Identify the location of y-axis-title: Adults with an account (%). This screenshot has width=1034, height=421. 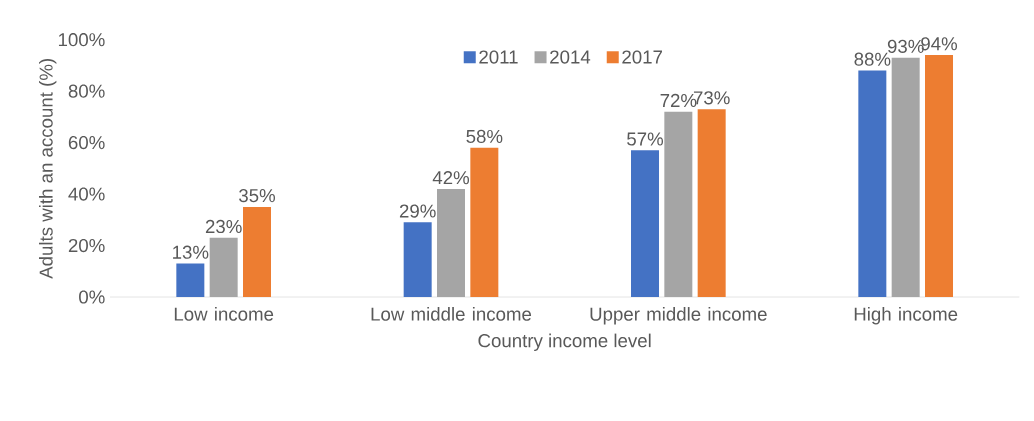
(48, 169).